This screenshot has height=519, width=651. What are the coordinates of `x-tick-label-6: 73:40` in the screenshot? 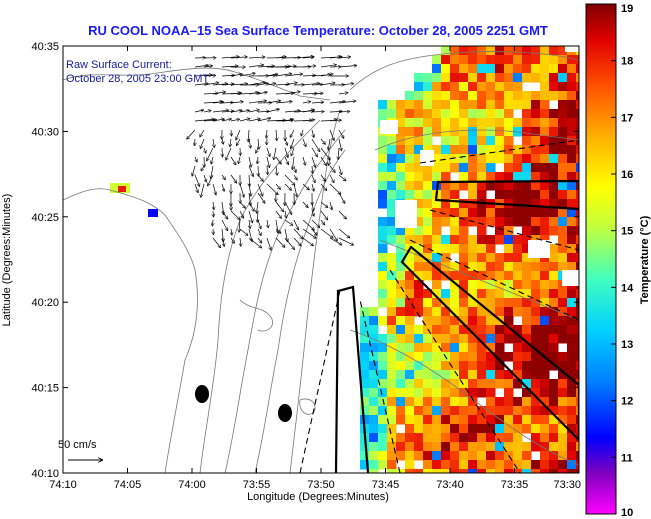 It's located at (450, 485).